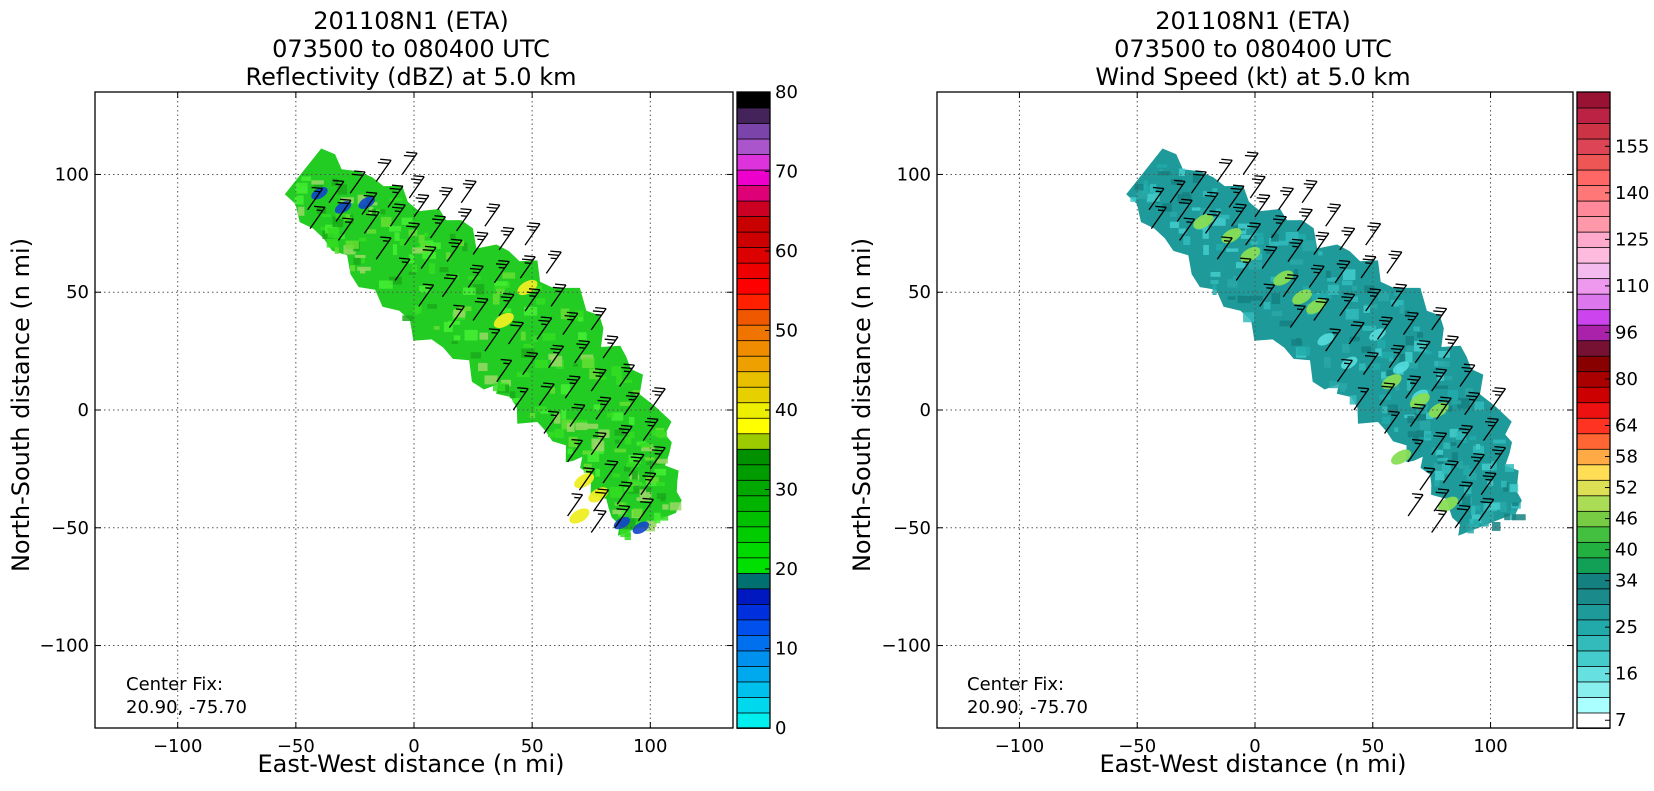  I want to click on wind-high-echo-patch, so click(1391, 382).